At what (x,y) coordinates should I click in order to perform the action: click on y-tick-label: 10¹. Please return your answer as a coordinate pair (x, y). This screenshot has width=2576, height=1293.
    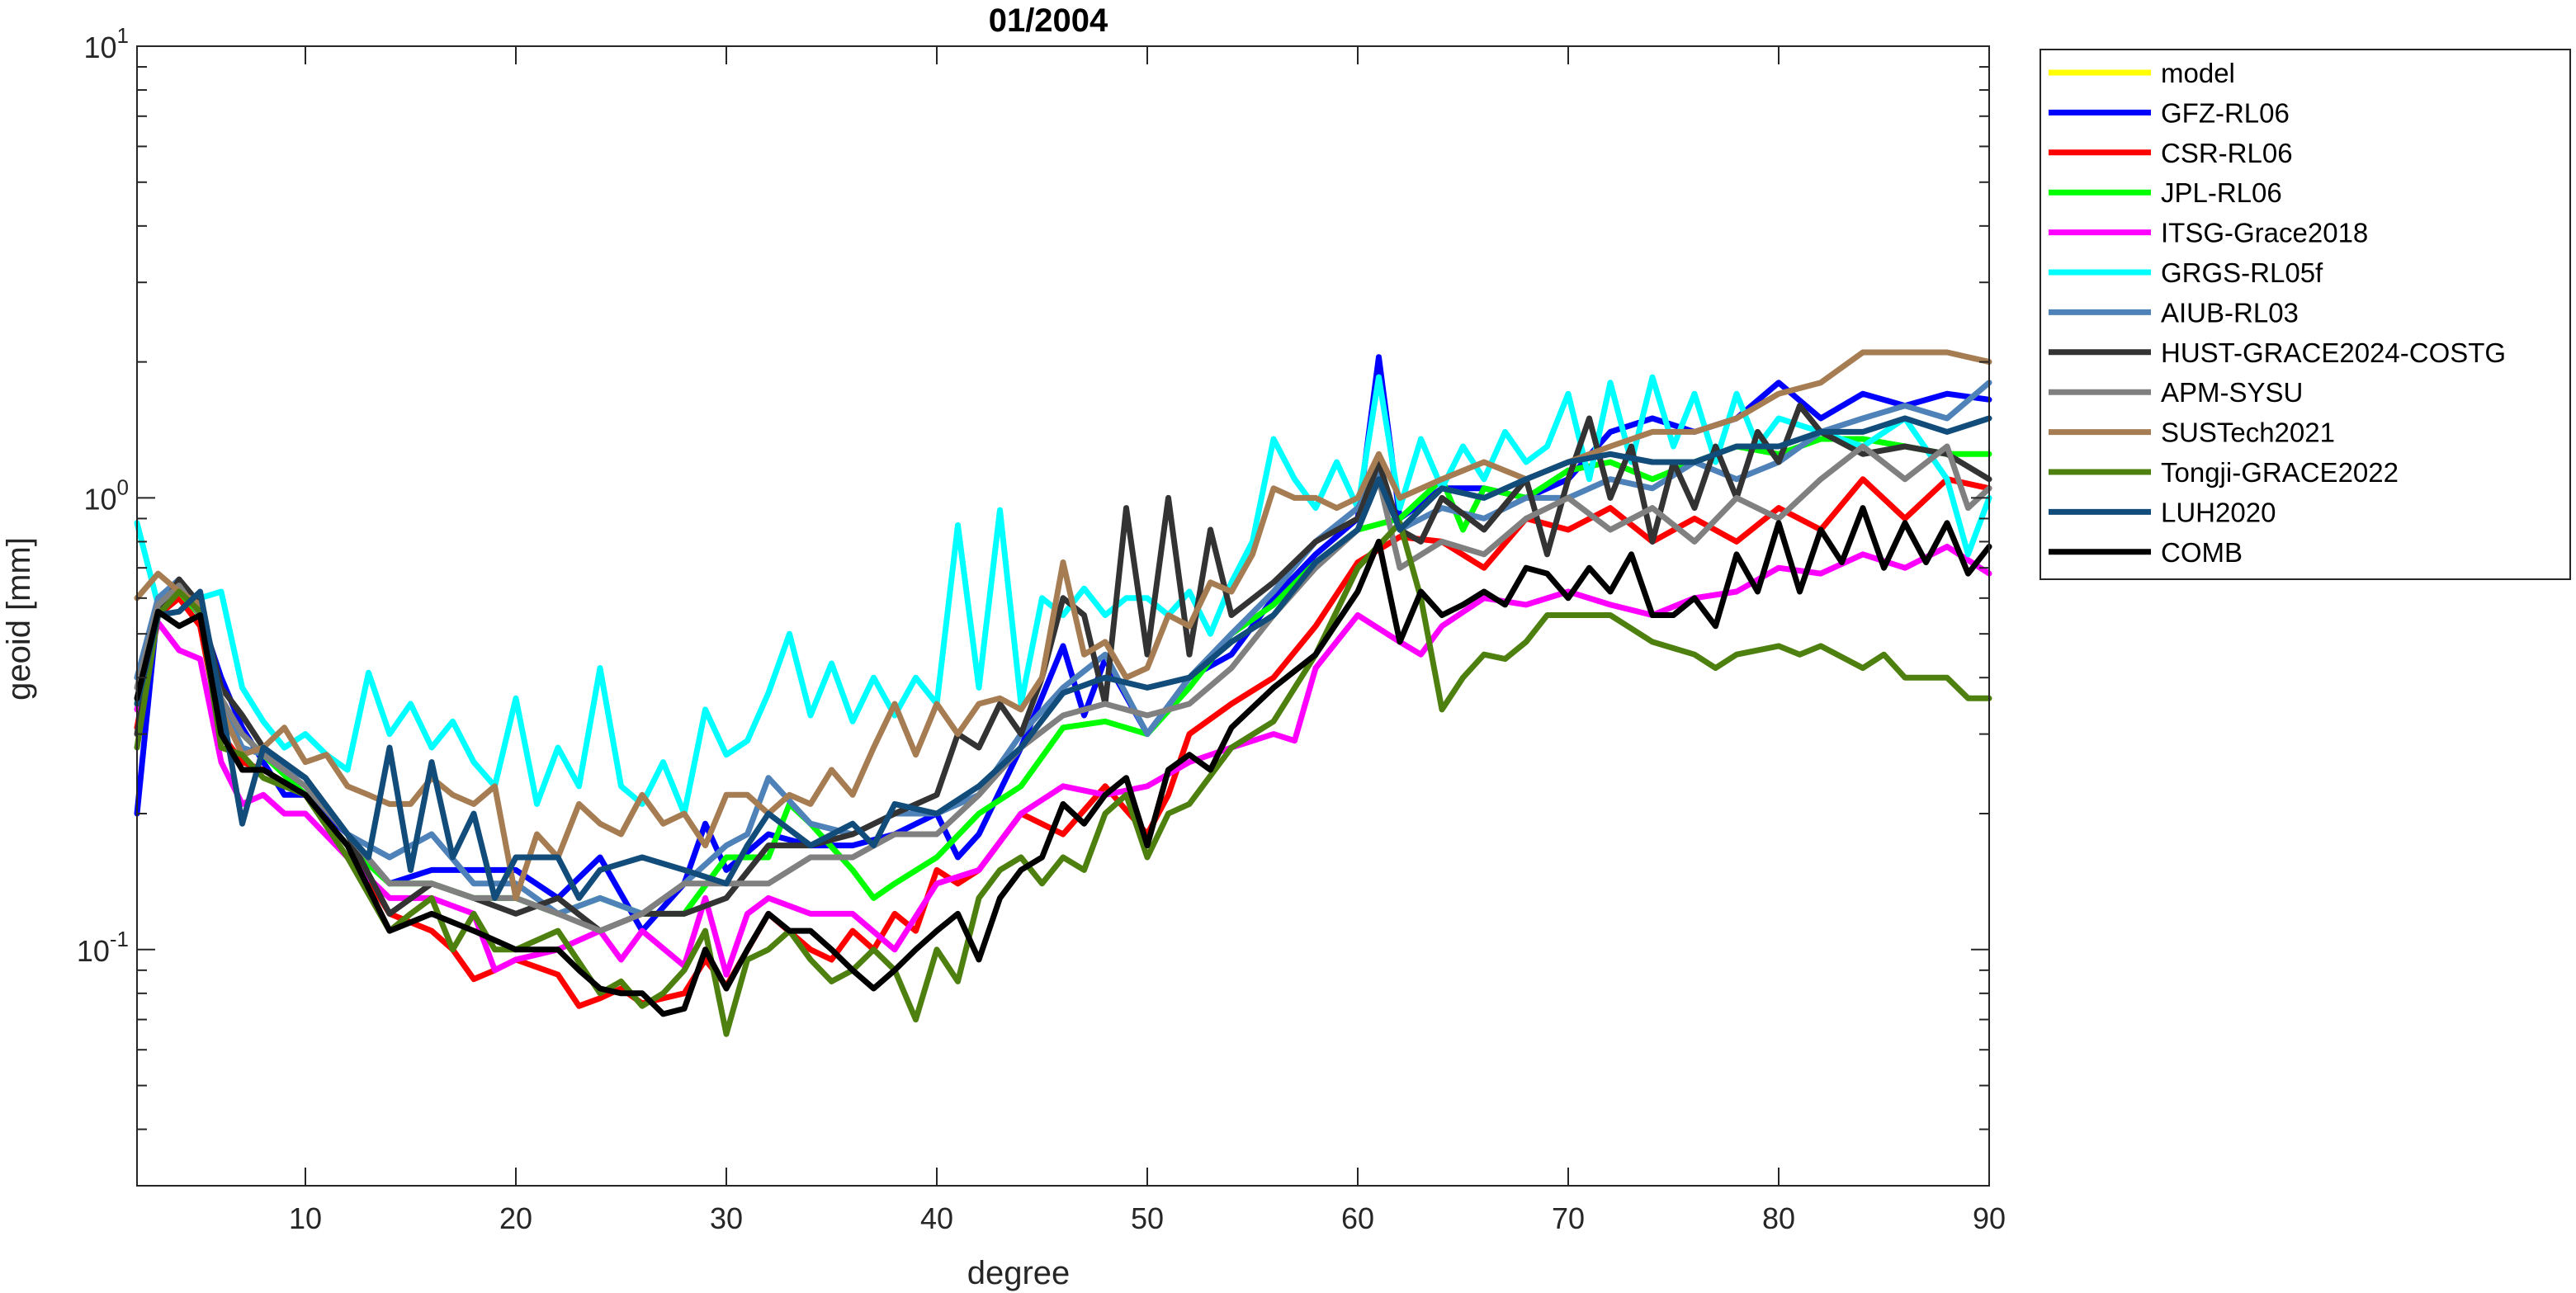
    Looking at the image, I should click on (106, 44).